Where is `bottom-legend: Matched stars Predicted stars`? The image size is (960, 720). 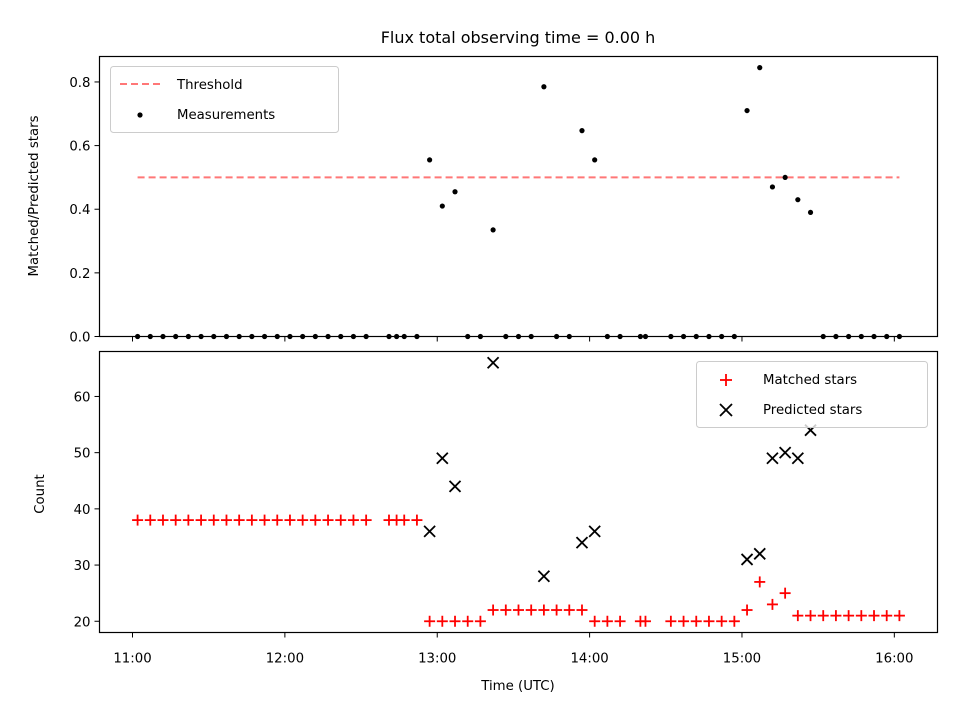 bottom-legend: Matched stars Predicted stars is located at coordinates (812, 394).